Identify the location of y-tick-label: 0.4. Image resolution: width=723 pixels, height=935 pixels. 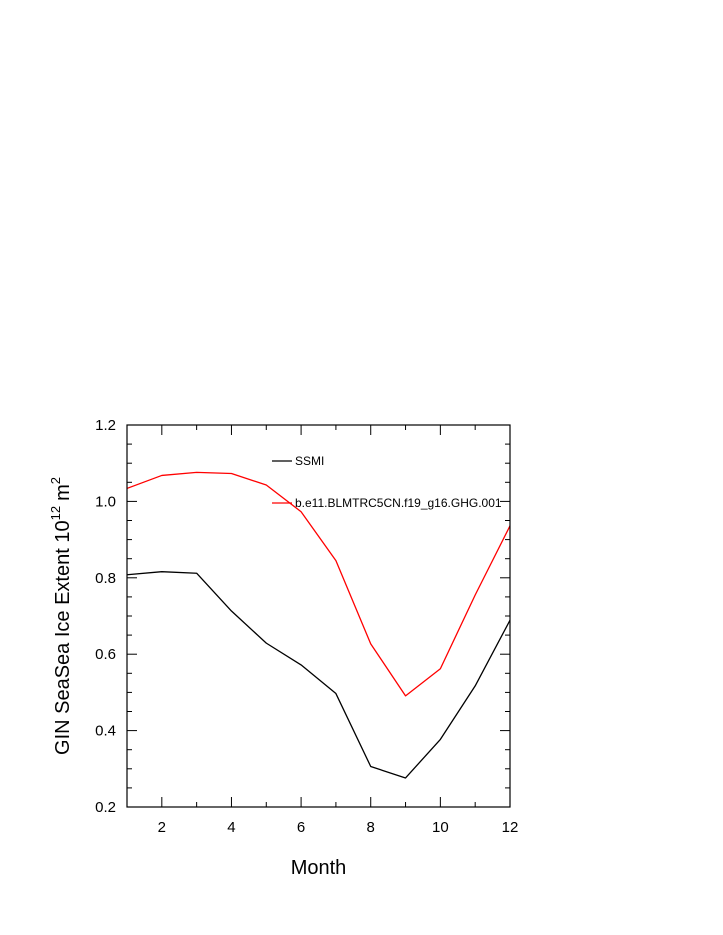
(105, 731).